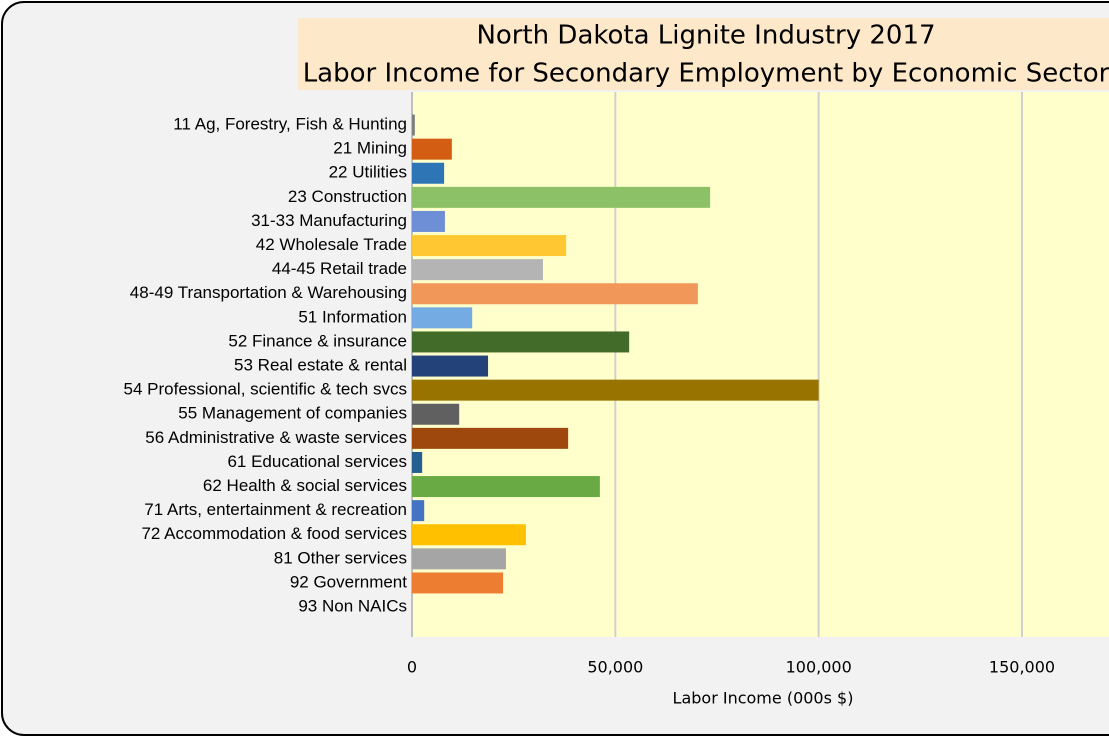  I want to click on y-tick-label: 48-49 Transportation & Warehousing, so click(268, 292).